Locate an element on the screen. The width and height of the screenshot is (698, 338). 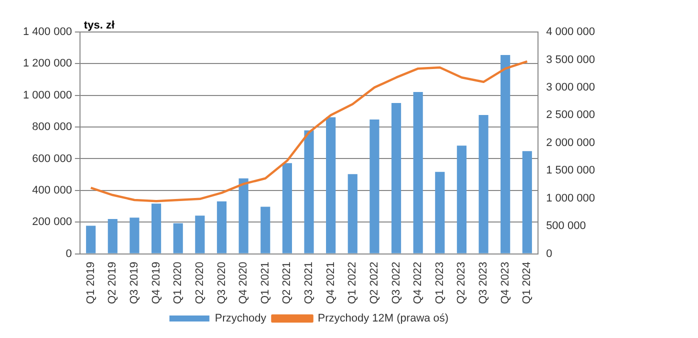
y-tick-label: 600 000 is located at coordinates (52, 158).